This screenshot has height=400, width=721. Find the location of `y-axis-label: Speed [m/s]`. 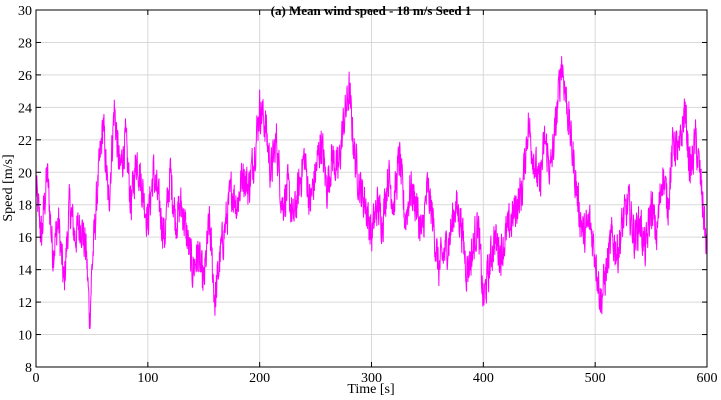

y-axis-label: Speed [m/s] is located at coordinates (8, 187).